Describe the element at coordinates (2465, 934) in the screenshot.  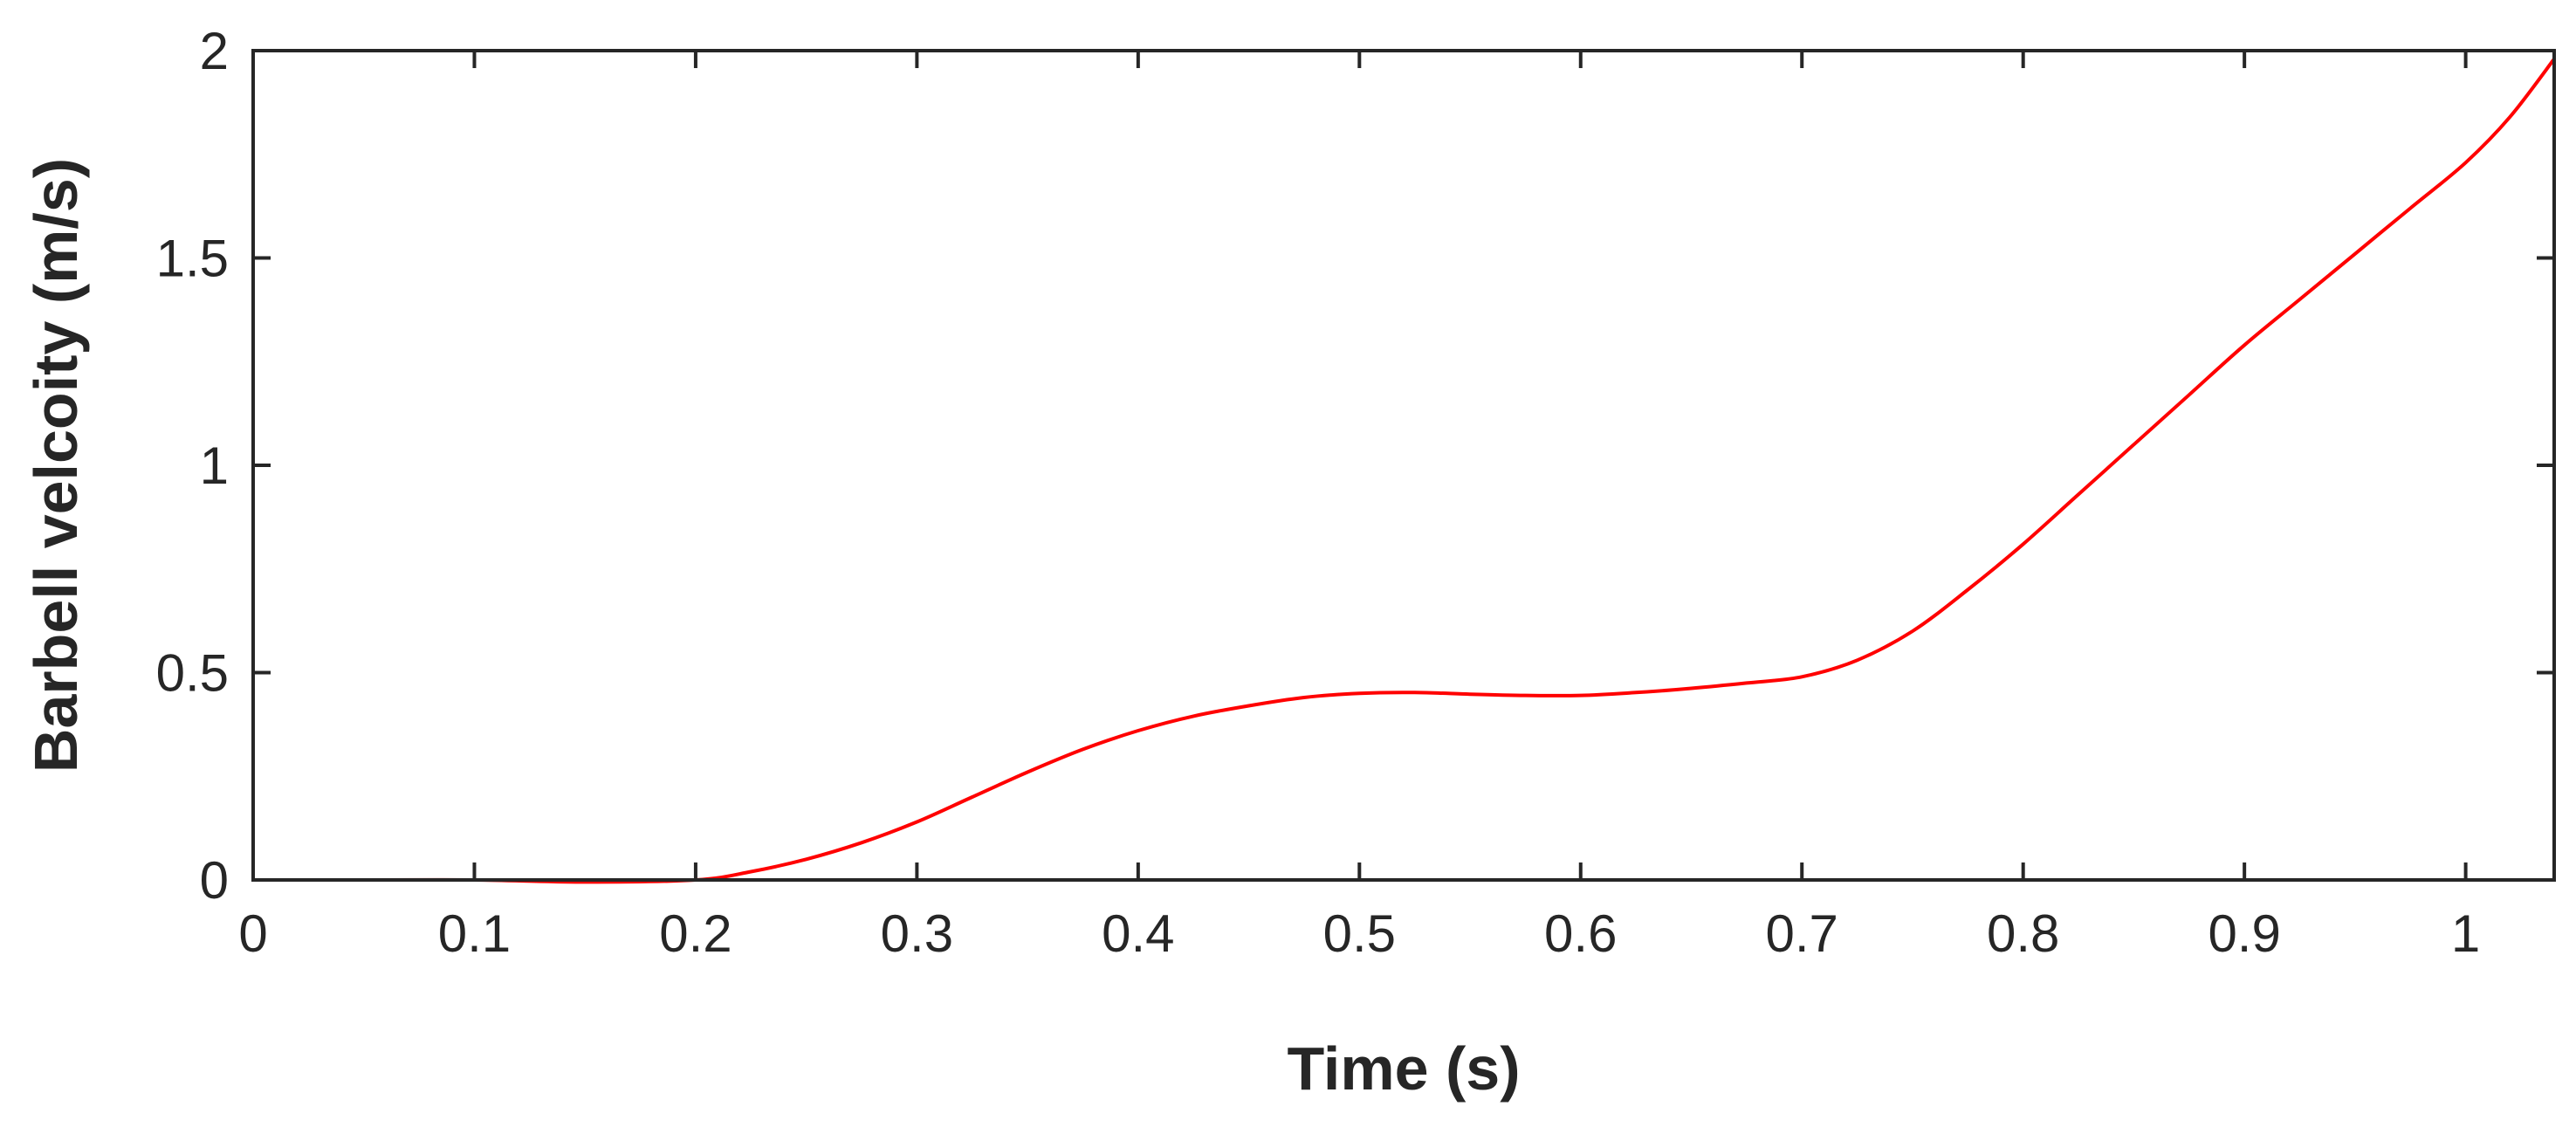
I see `x-tick-label: 1` at that location.